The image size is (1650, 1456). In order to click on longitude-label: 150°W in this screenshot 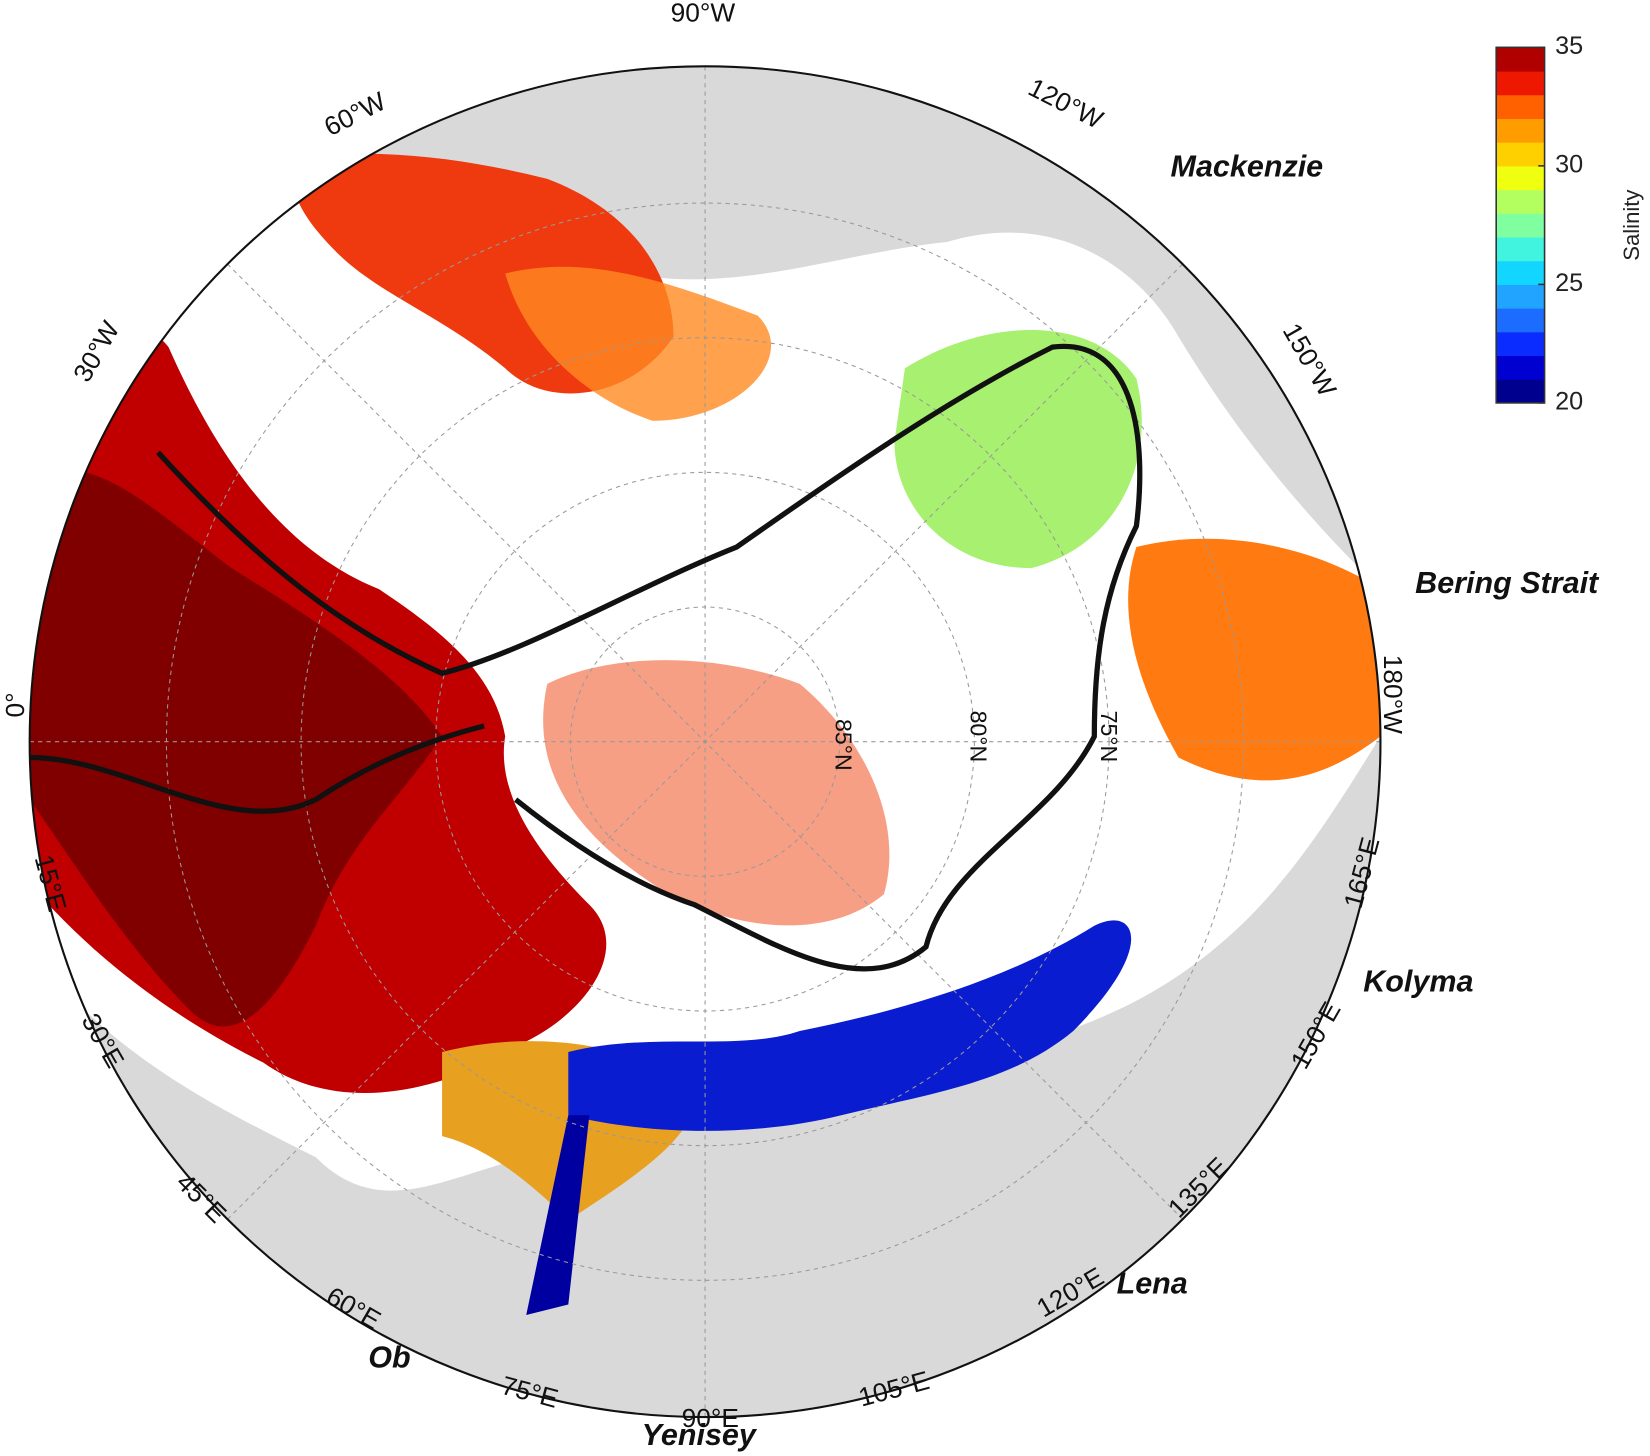, I will do `click(1310, 360)`.